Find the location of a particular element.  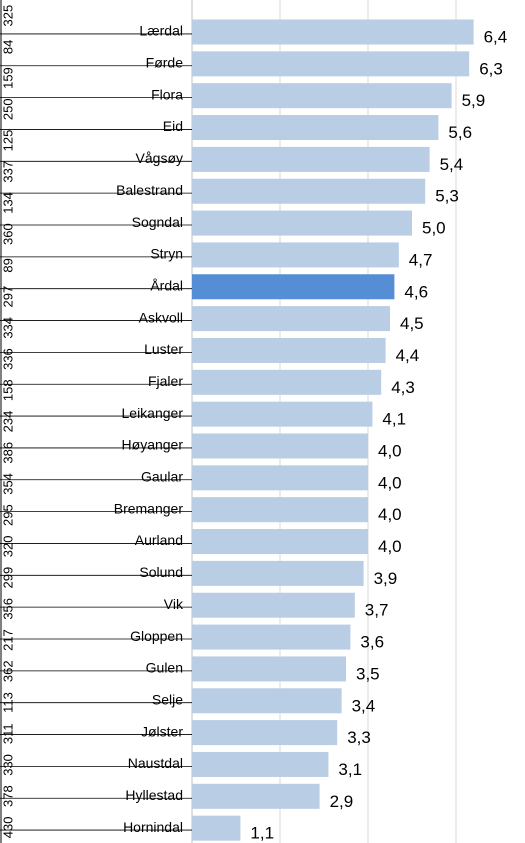

category-label: Hornindal is located at coordinates (153, 827).